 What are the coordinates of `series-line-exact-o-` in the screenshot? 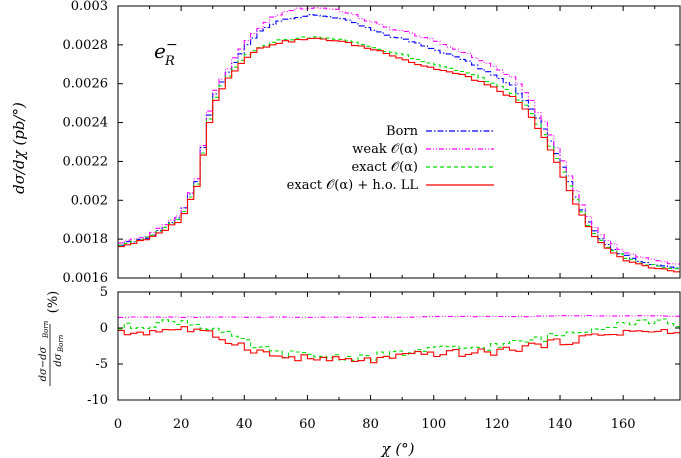 It's located at (399, 339).